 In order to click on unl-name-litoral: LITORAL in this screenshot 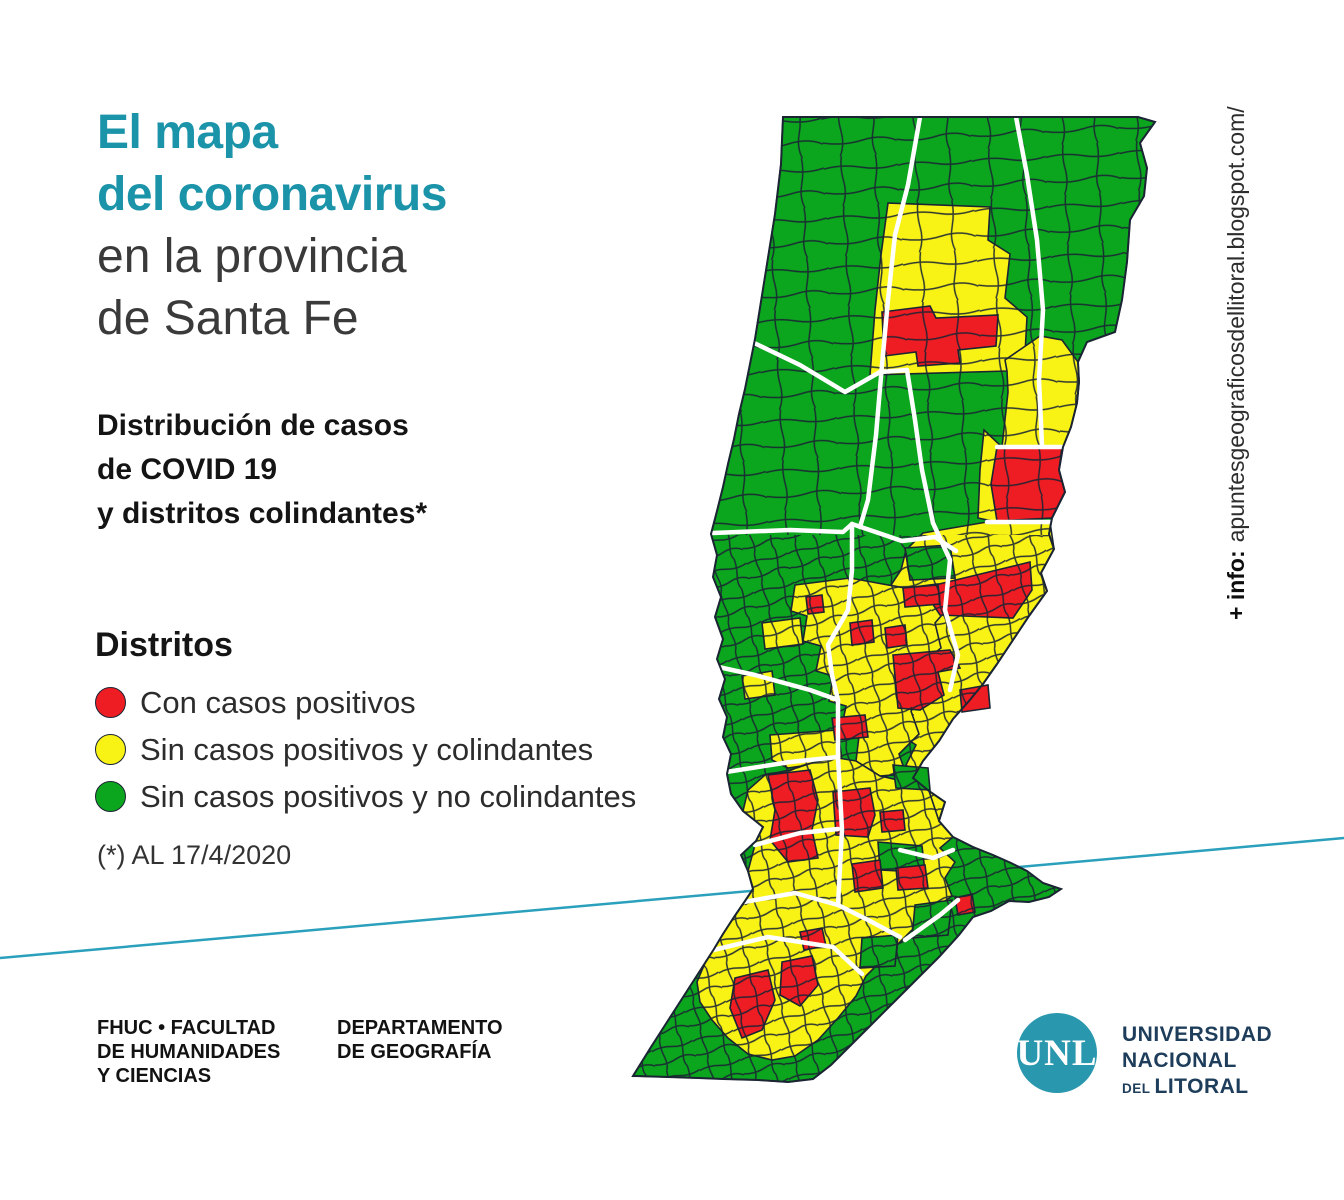, I will do `click(1201, 1086)`.